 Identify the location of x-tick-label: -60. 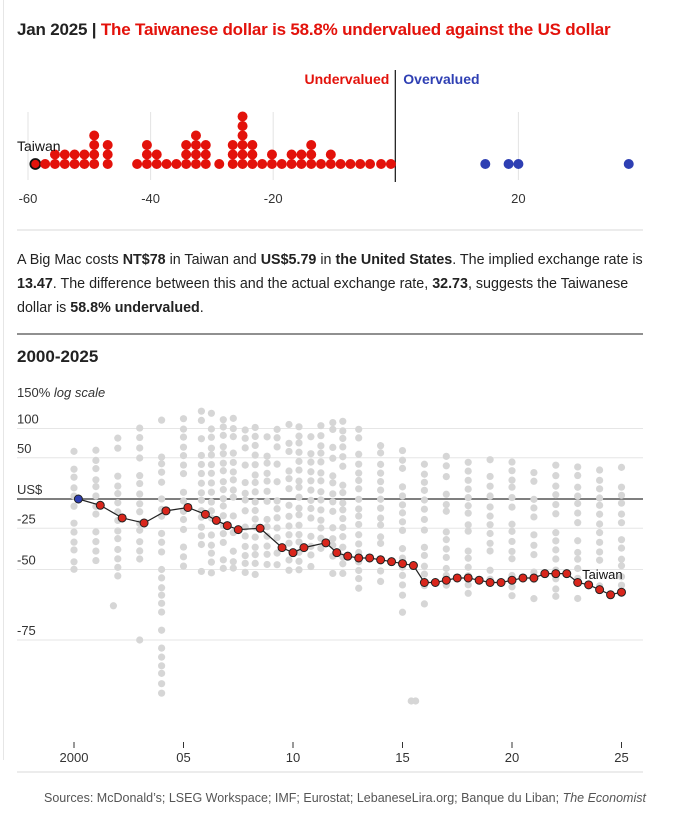
(28, 198).